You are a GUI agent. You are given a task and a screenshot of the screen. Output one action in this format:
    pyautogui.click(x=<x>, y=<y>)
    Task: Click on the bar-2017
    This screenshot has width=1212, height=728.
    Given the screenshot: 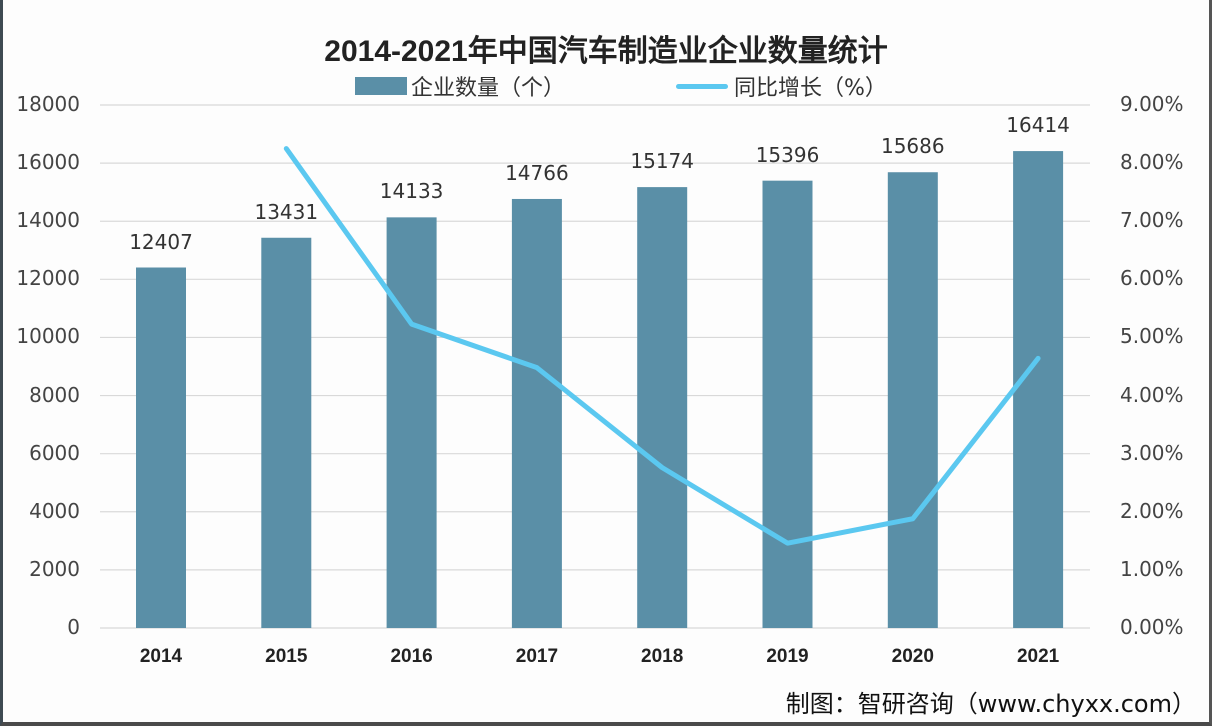 What is the action you would take?
    pyautogui.click(x=536, y=413)
    